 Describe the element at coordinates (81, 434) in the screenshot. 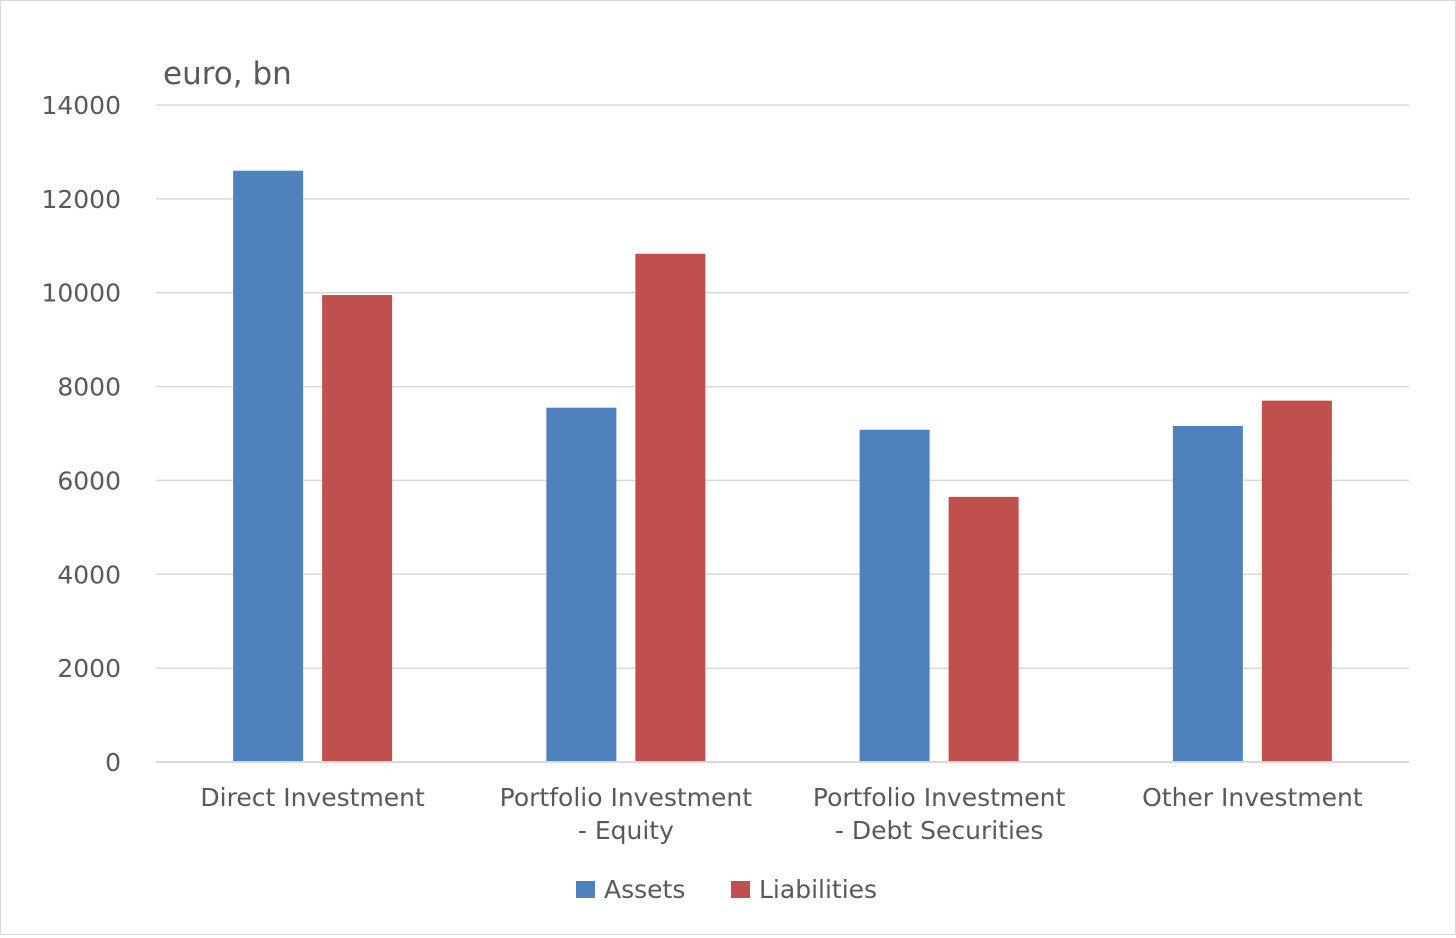

I see `y-axis-ticks: 0 2000 4000 6000 8000 10000 12000 14000` at that location.